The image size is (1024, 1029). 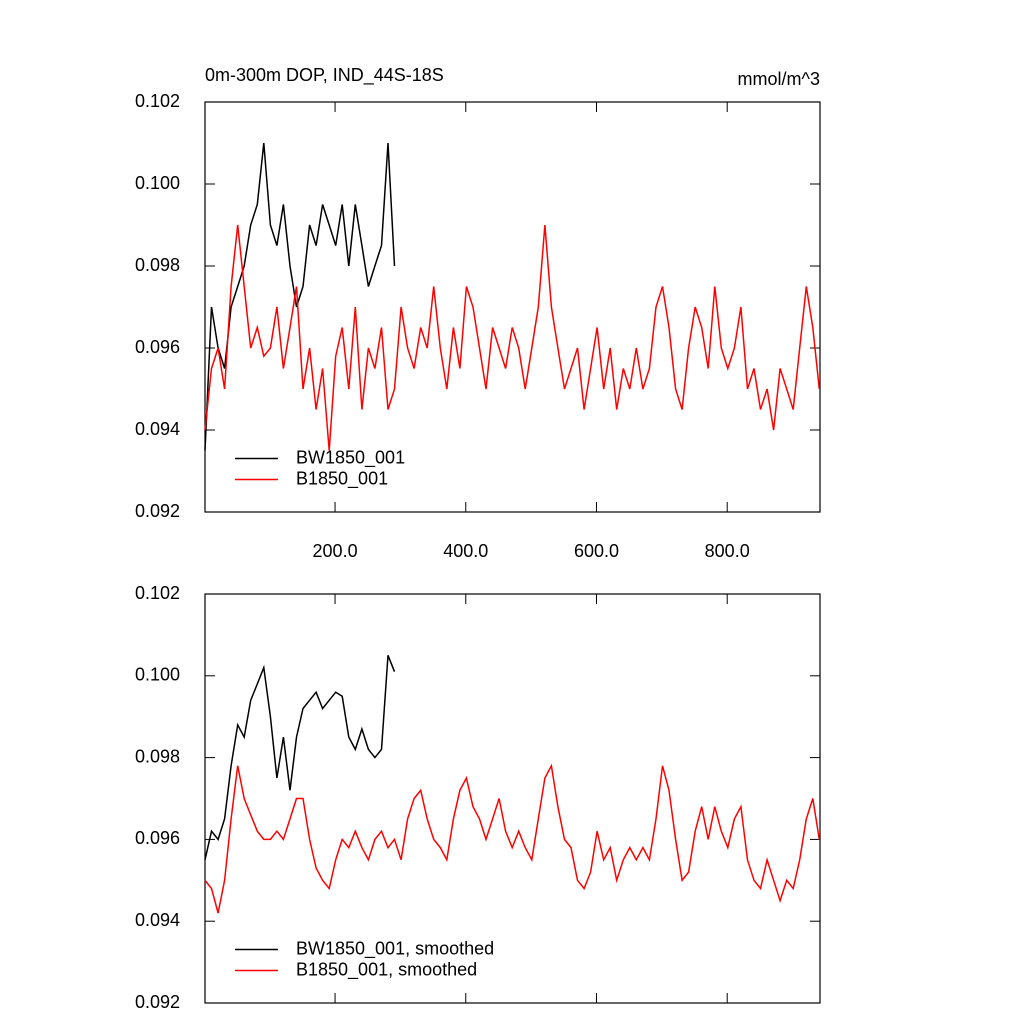 I want to click on x-tick-label: 400.0, so click(x=465, y=551).